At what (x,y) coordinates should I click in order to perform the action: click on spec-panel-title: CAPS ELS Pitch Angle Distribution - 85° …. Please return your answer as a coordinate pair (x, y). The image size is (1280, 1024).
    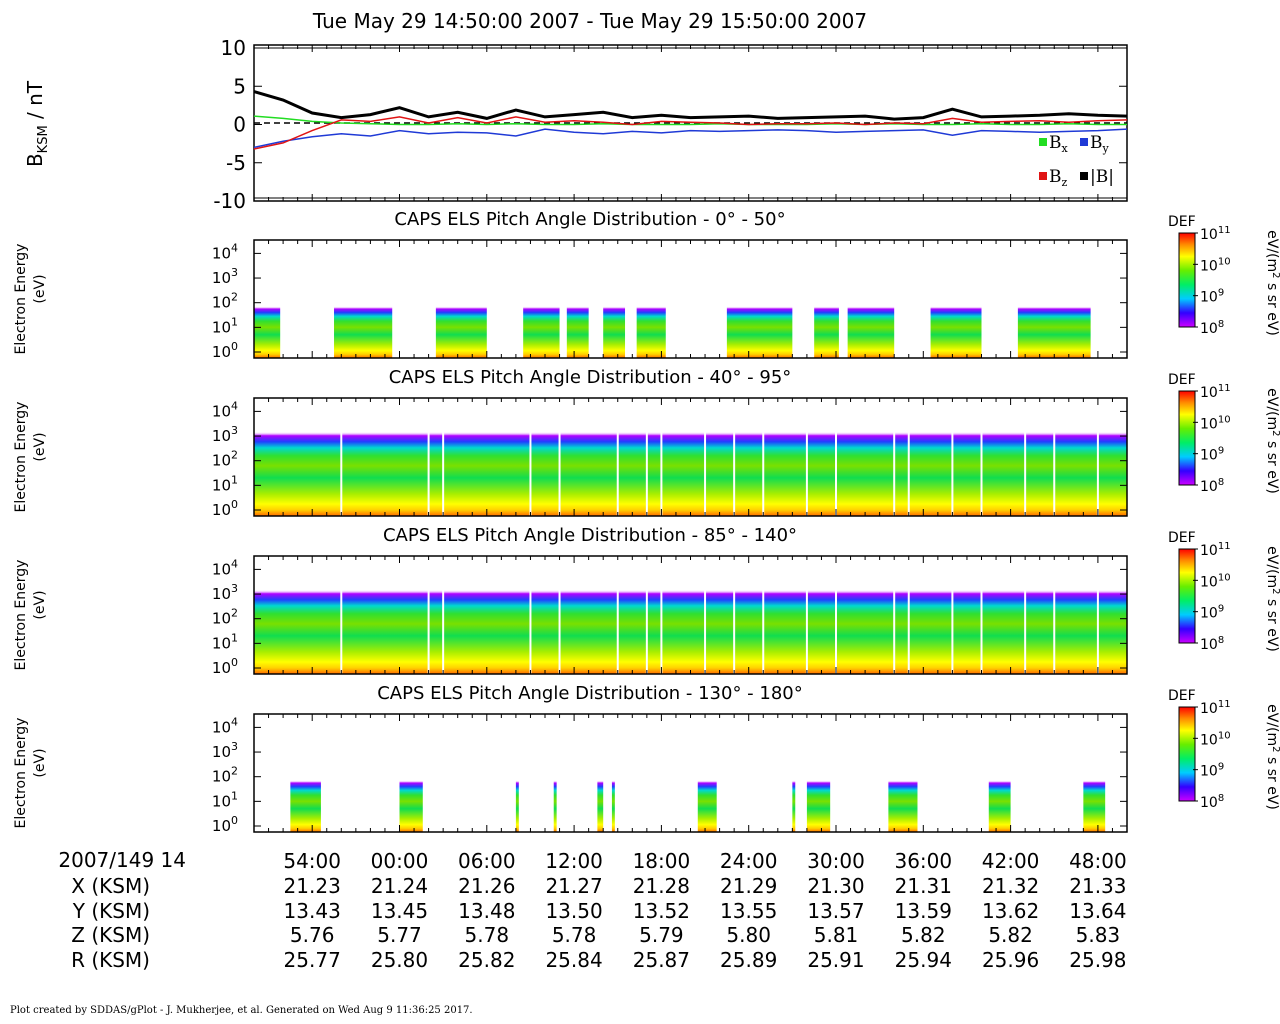
    Looking at the image, I should click on (590, 535).